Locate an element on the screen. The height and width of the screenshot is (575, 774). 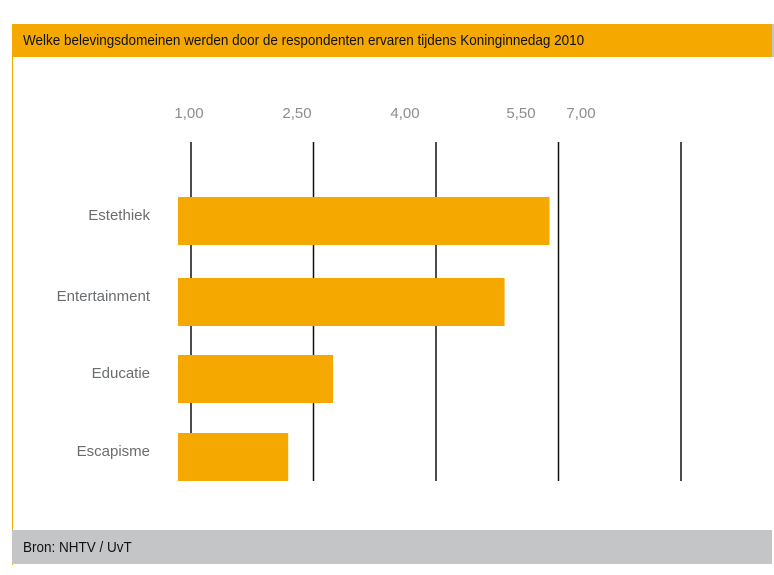
bar-educatie is located at coordinates (256, 379).